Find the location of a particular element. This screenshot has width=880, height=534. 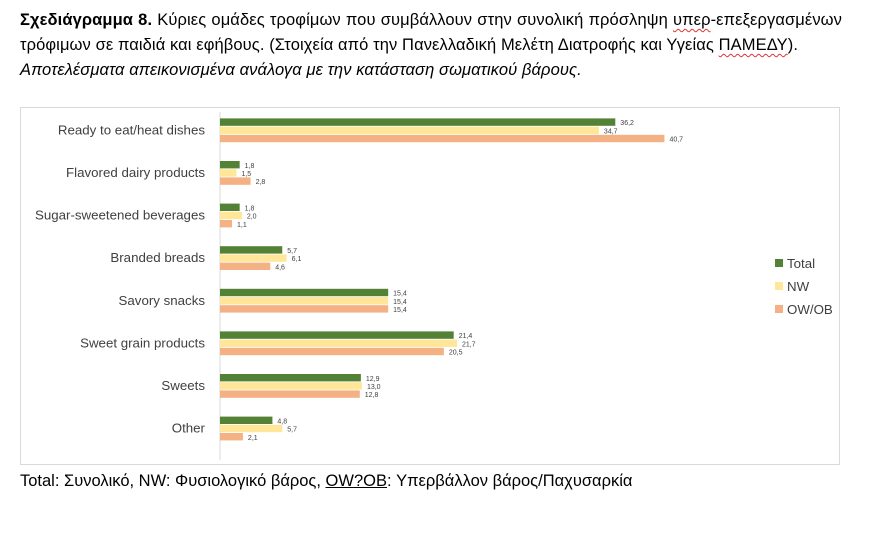

caption-text-c: ). is located at coordinates (793, 45).